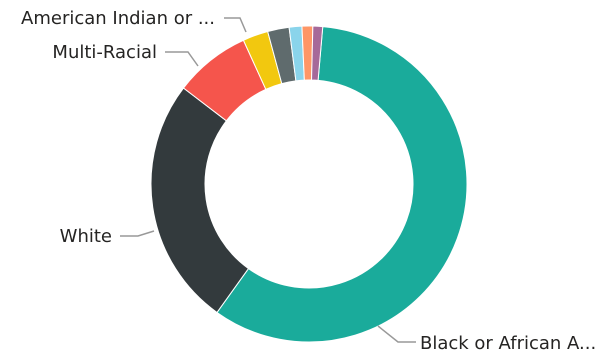 This screenshot has width=612, height=358. What do you see at coordinates (137, 233) in the screenshot?
I see `leader-line-white` at bounding box center [137, 233].